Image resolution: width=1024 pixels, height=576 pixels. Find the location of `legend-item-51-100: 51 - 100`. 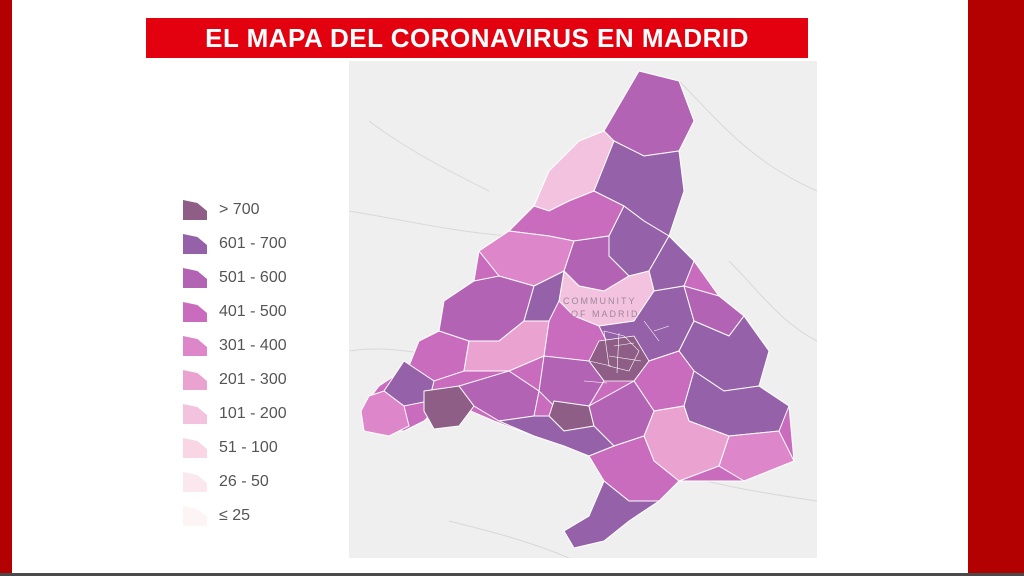

legend-item-51-100: 51 - 100 is located at coordinates (263, 448).